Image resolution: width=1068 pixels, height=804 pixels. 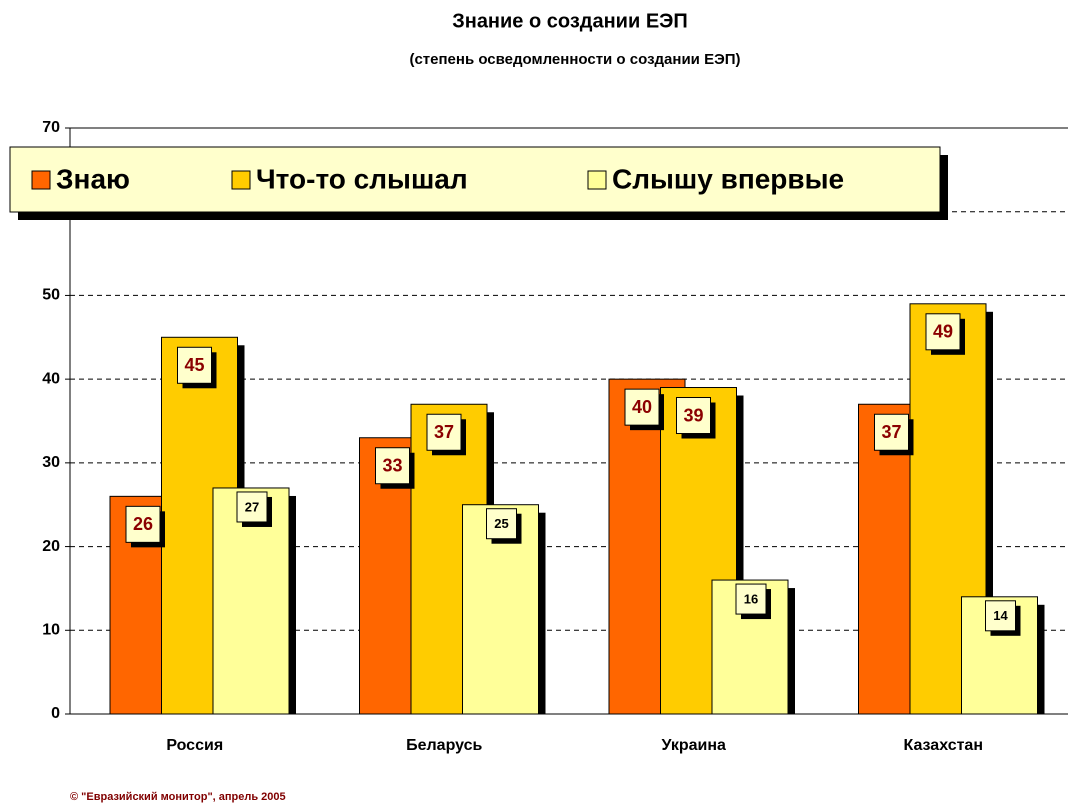 I want to click on legend, so click(x=475, y=179).